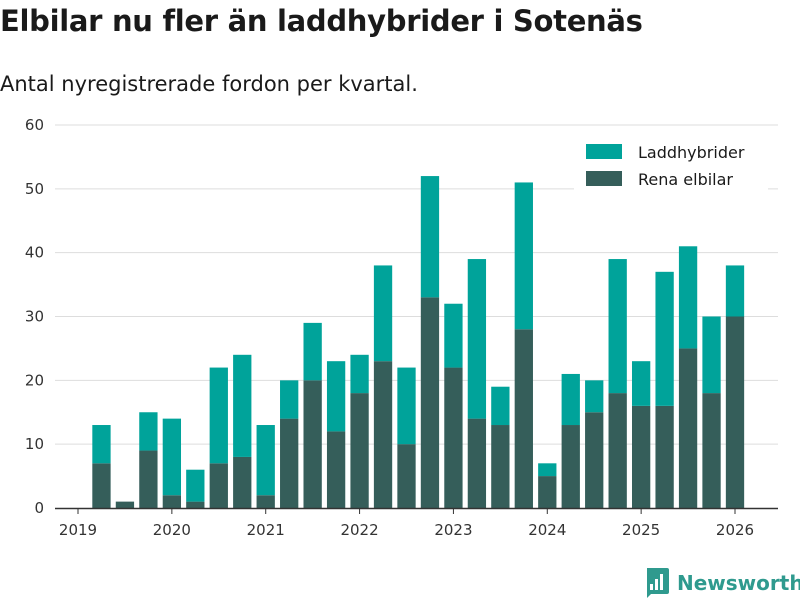 The width and height of the screenshot is (800, 600). Describe the element at coordinates (34, 125) in the screenshot. I see `y-tick-label: 60` at that location.